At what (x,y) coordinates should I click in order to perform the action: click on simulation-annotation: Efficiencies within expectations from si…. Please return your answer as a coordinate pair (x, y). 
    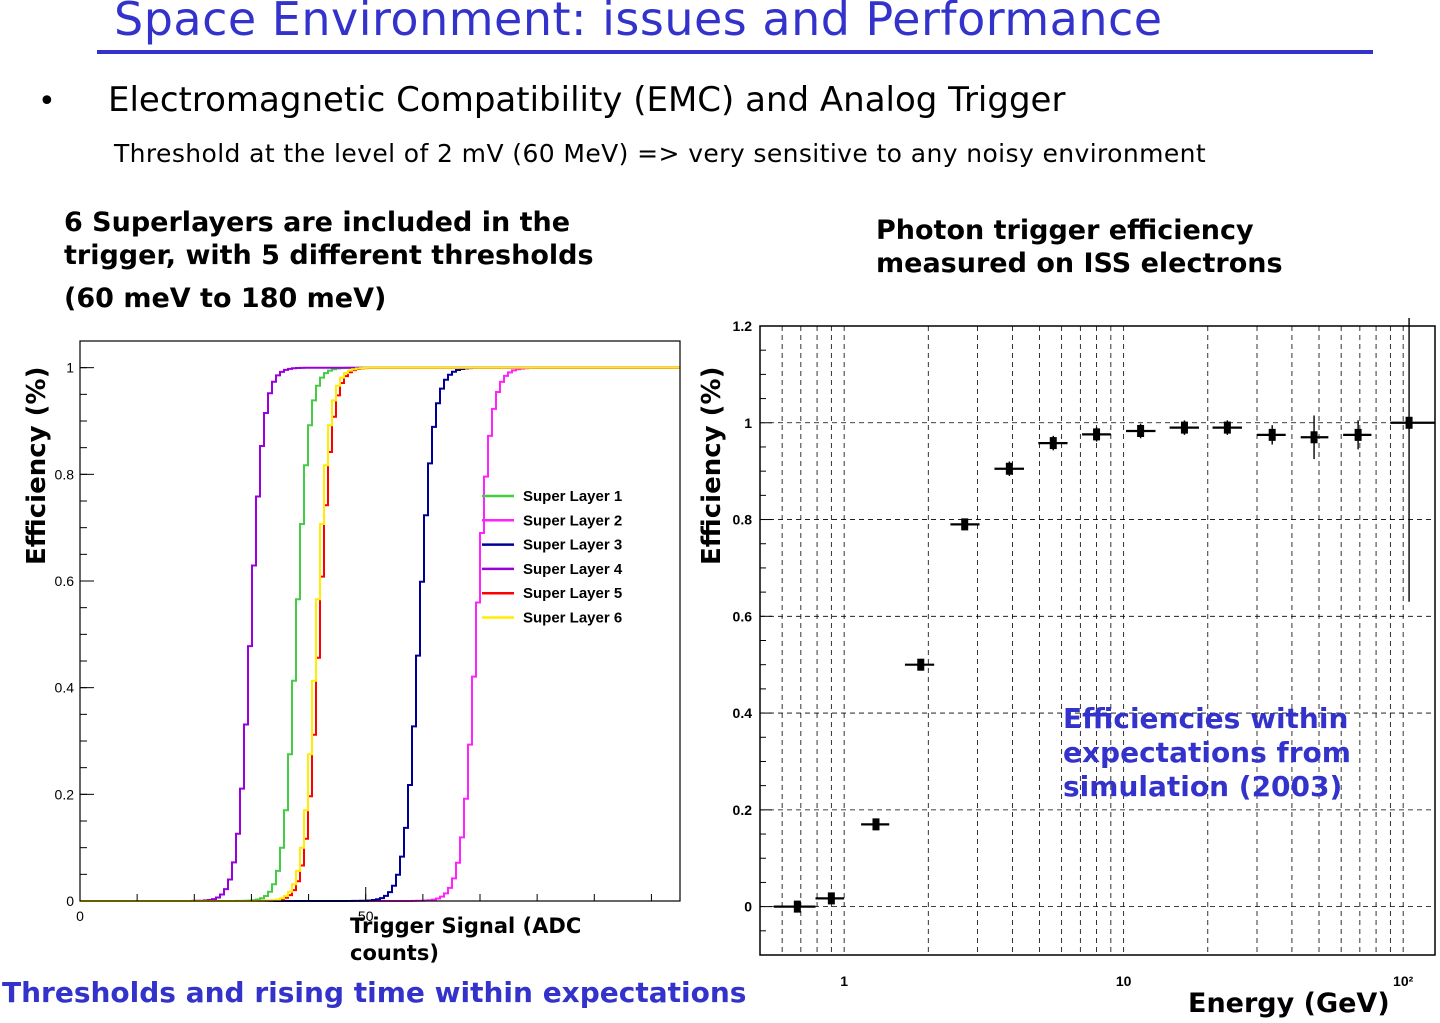
    Looking at the image, I should click on (1207, 752).